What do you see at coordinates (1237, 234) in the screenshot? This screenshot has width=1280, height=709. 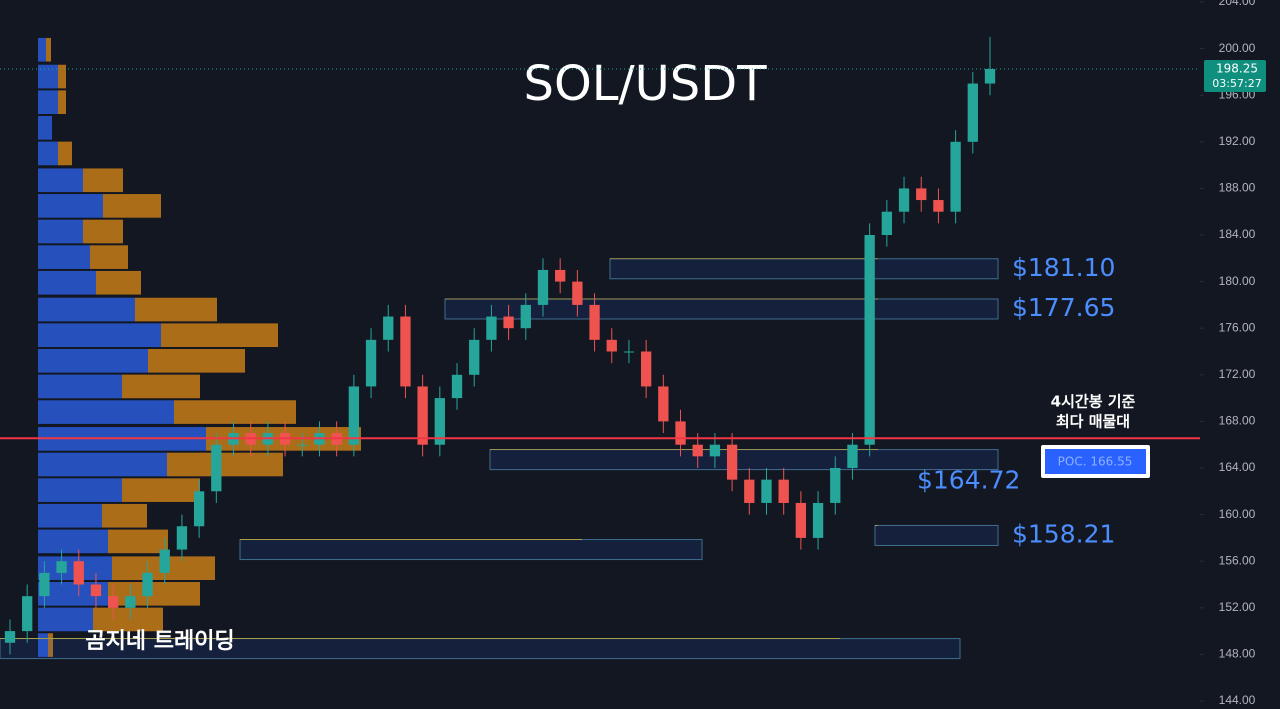 I see `y-tick-label: 184.00` at bounding box center [1237, 234].